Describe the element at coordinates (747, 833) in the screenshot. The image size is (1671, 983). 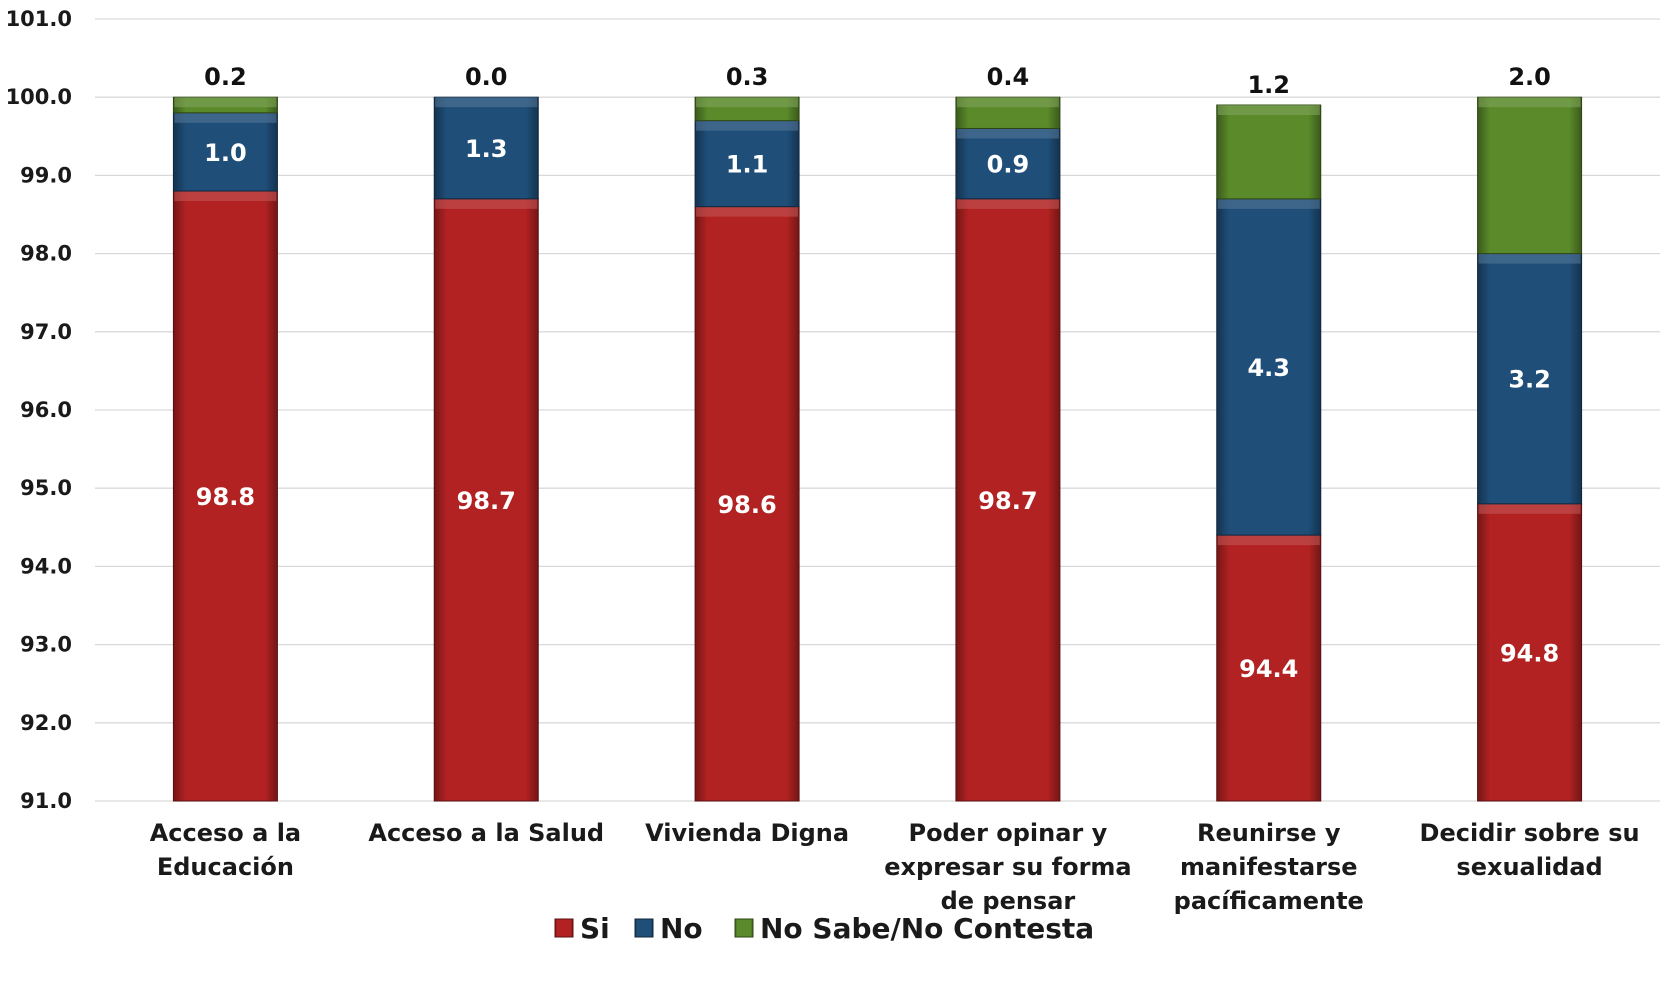
I see `x-category-label: Vivienda Digna` at that location.